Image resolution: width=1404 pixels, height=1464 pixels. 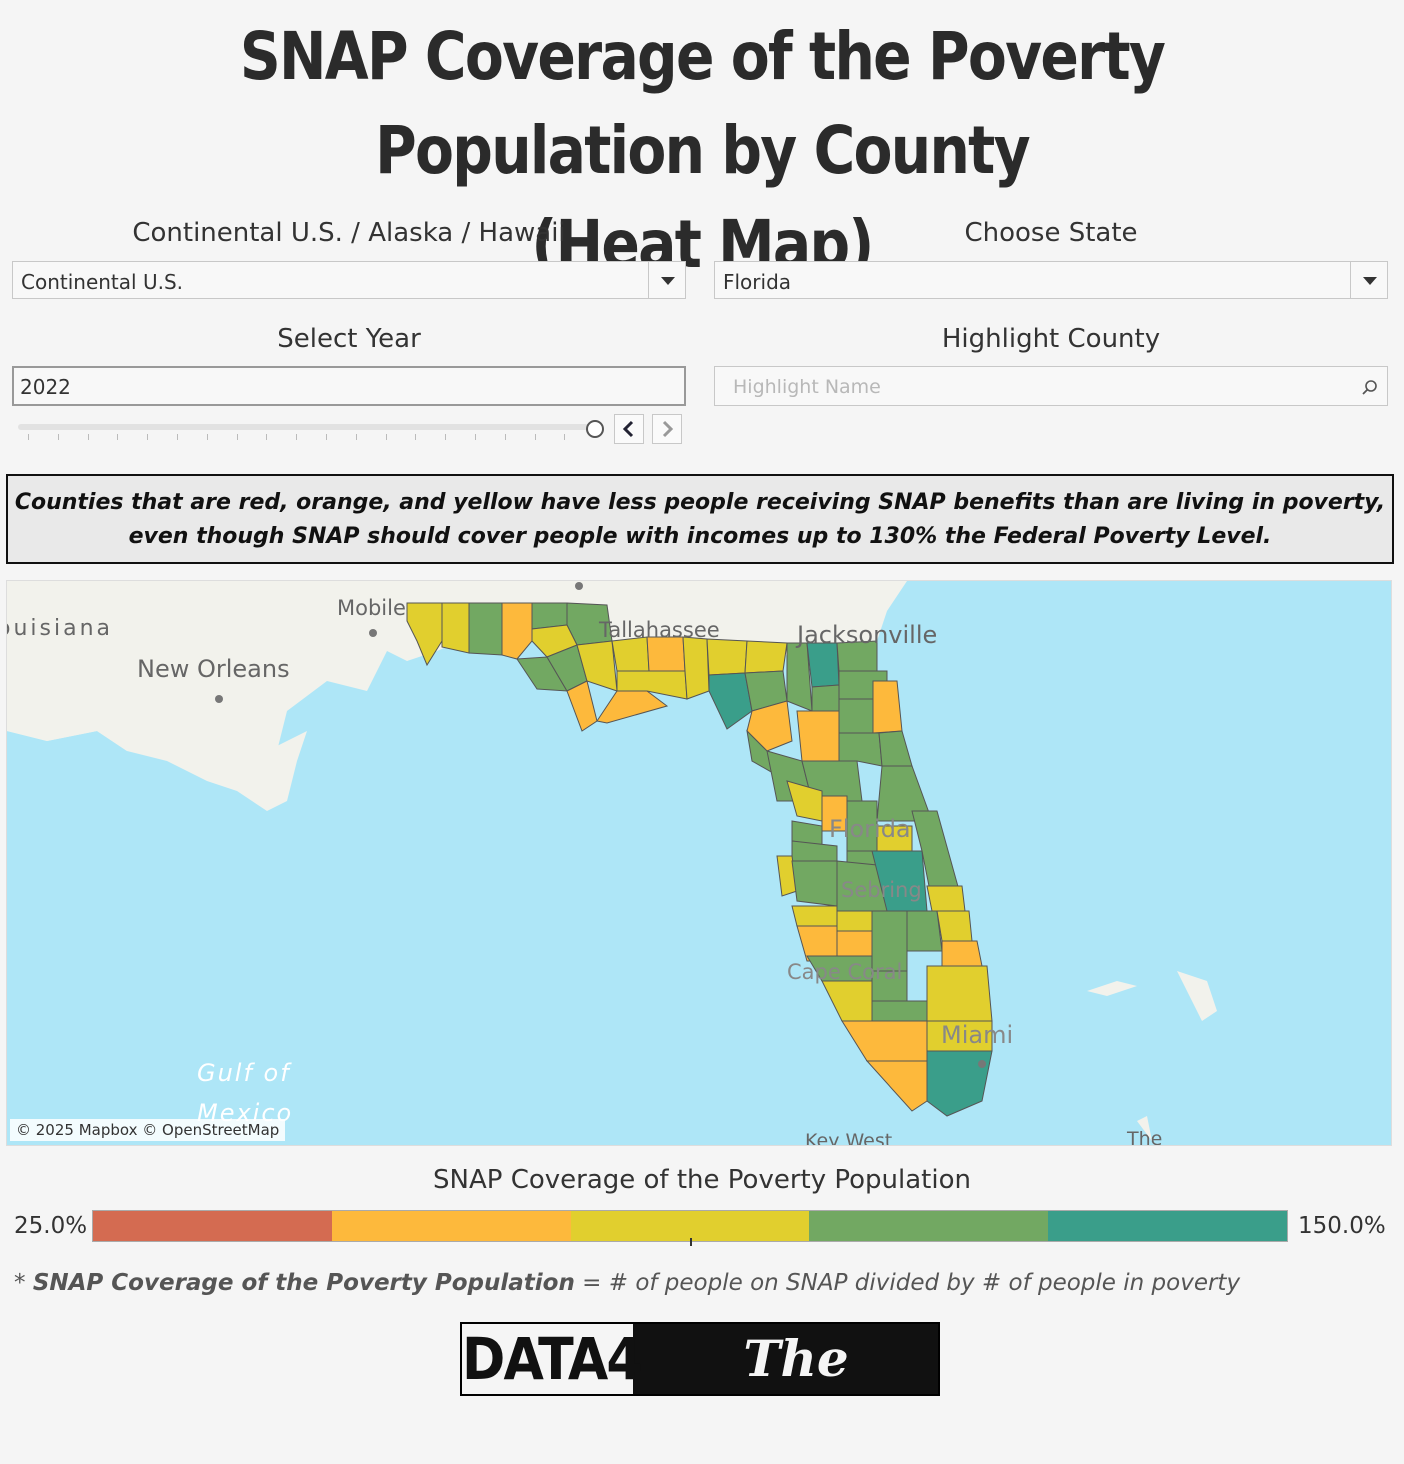 I want to click on county-monroe, so click(x=896, y=1086).